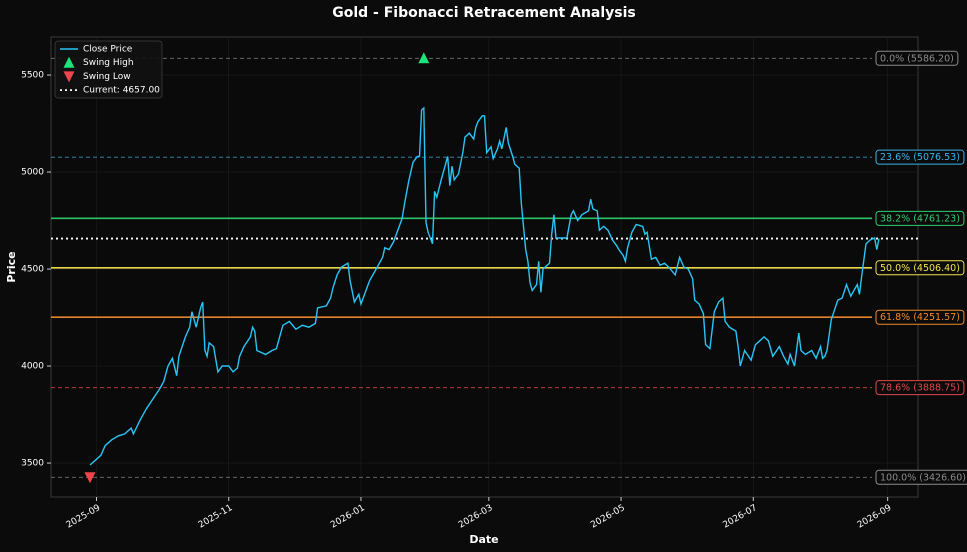 The height and width of the screenshot is (552, 967). Describe the element at coordinates (32, 76) in the screenshot. I see `y-tick-label: 5500` at that location.